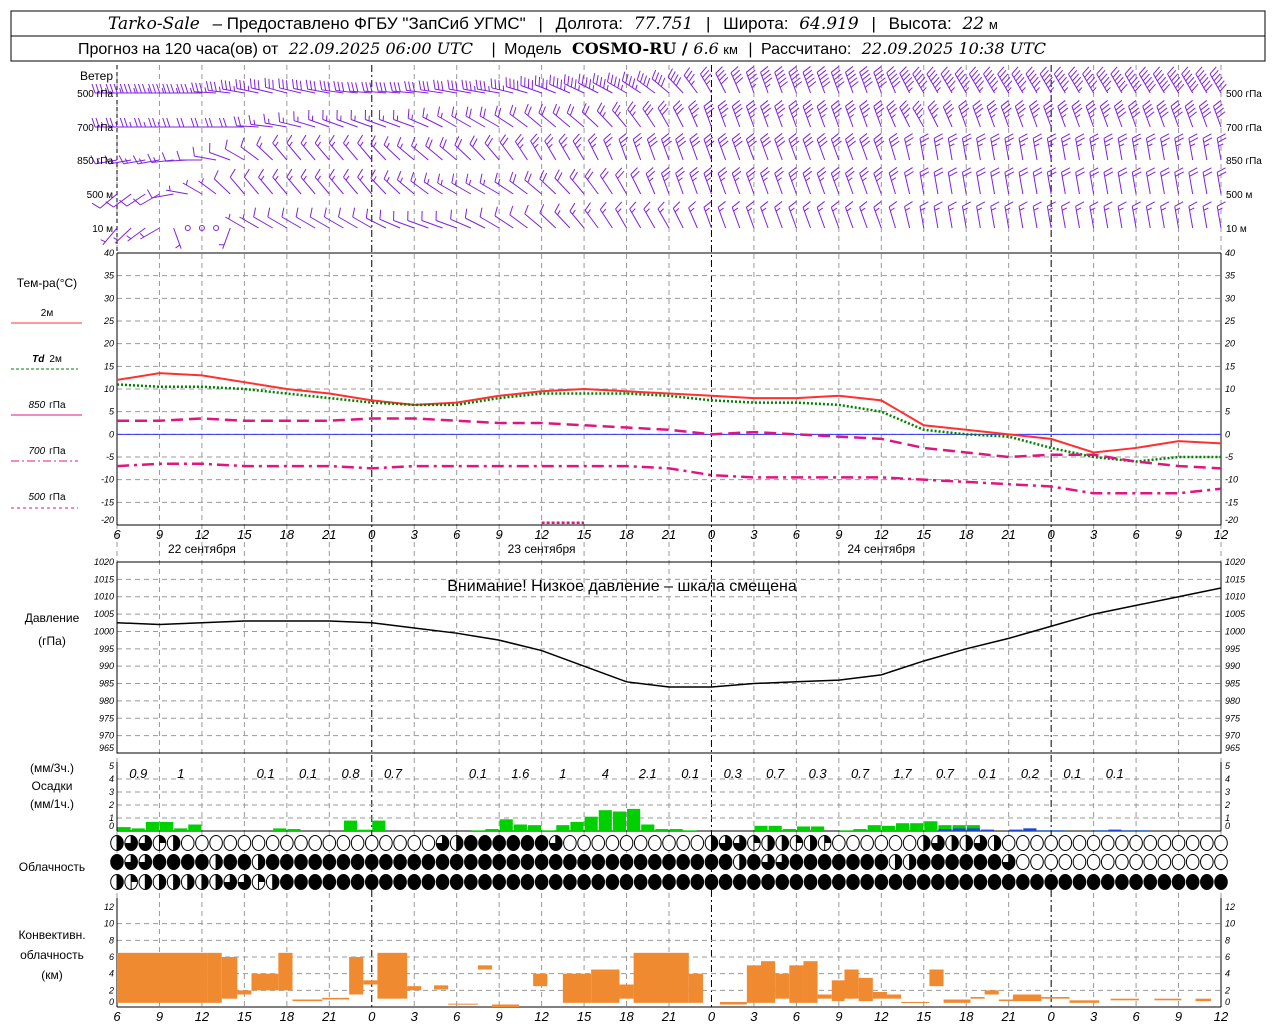 This screenshot has width=1280, height=1024. I want to click on y-tick-label: 980, so click(106, 701).